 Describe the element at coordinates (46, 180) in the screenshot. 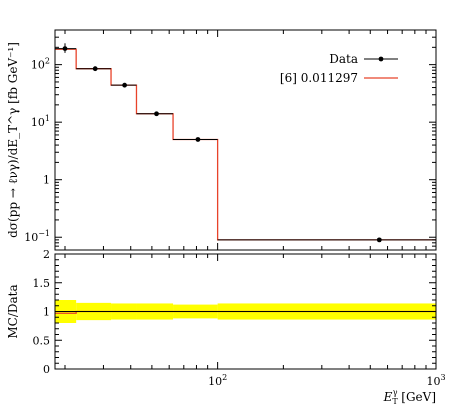

I see `y-tick-label-main: 1` at that location.